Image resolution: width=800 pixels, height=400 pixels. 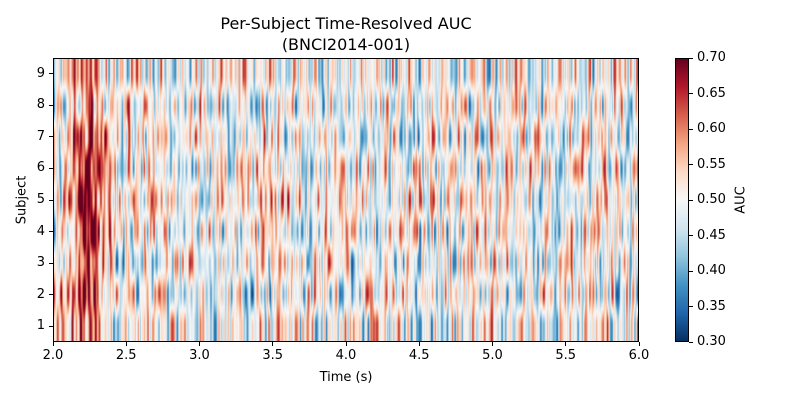 I want to click on colorbar-tick-label: 0.35, so click(x=711, y=306).